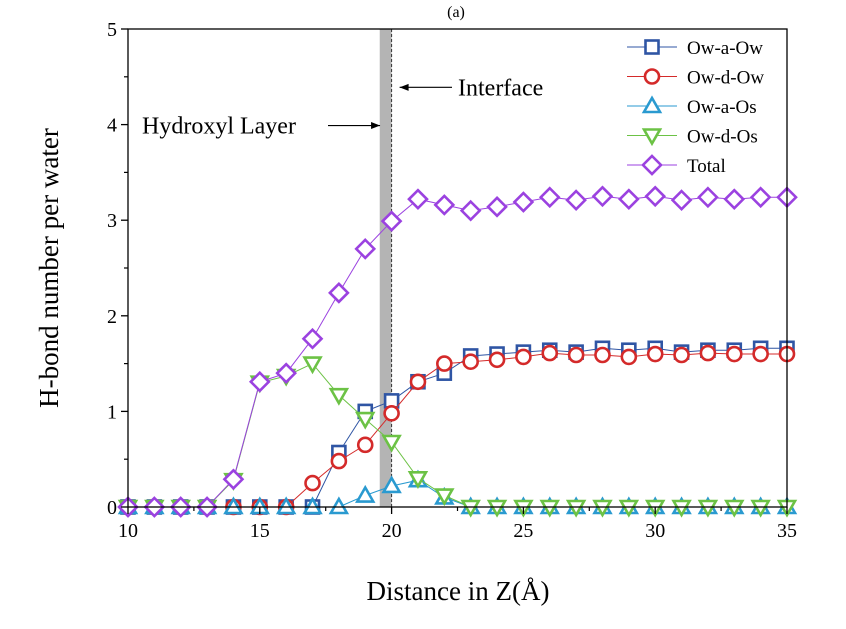 This screenshot has height=629, width=846. What do you see at coordinates (112, 30) in the screenshot?
I see `y-tick-label: 5` at bounding box center [112, 30].